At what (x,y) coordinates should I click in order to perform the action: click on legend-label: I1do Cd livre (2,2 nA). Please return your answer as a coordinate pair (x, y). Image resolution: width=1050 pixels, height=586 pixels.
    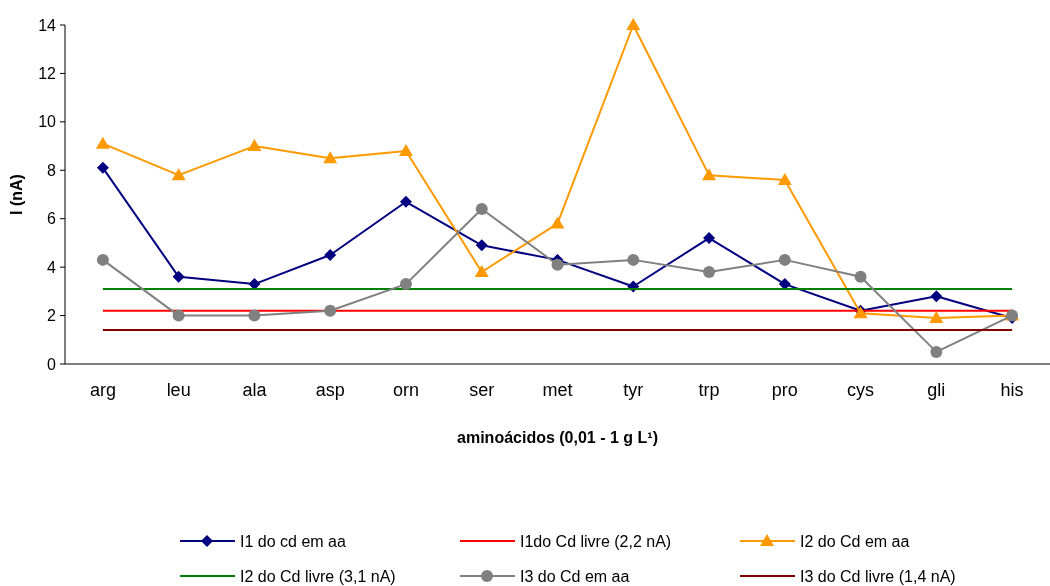
    Looking at the image, I should click on (596, 541).